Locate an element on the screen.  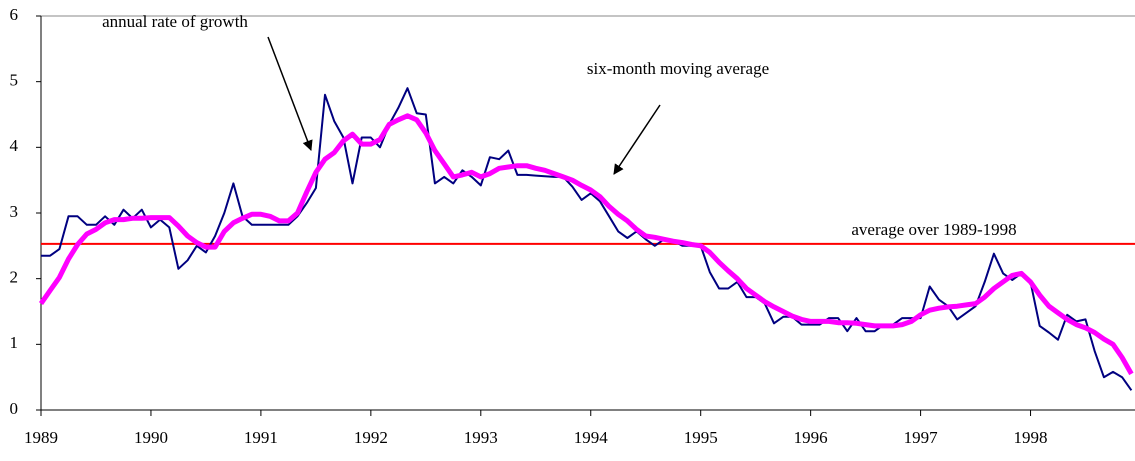
x-tick-label: 1992 is located at coordinates (371, 437).